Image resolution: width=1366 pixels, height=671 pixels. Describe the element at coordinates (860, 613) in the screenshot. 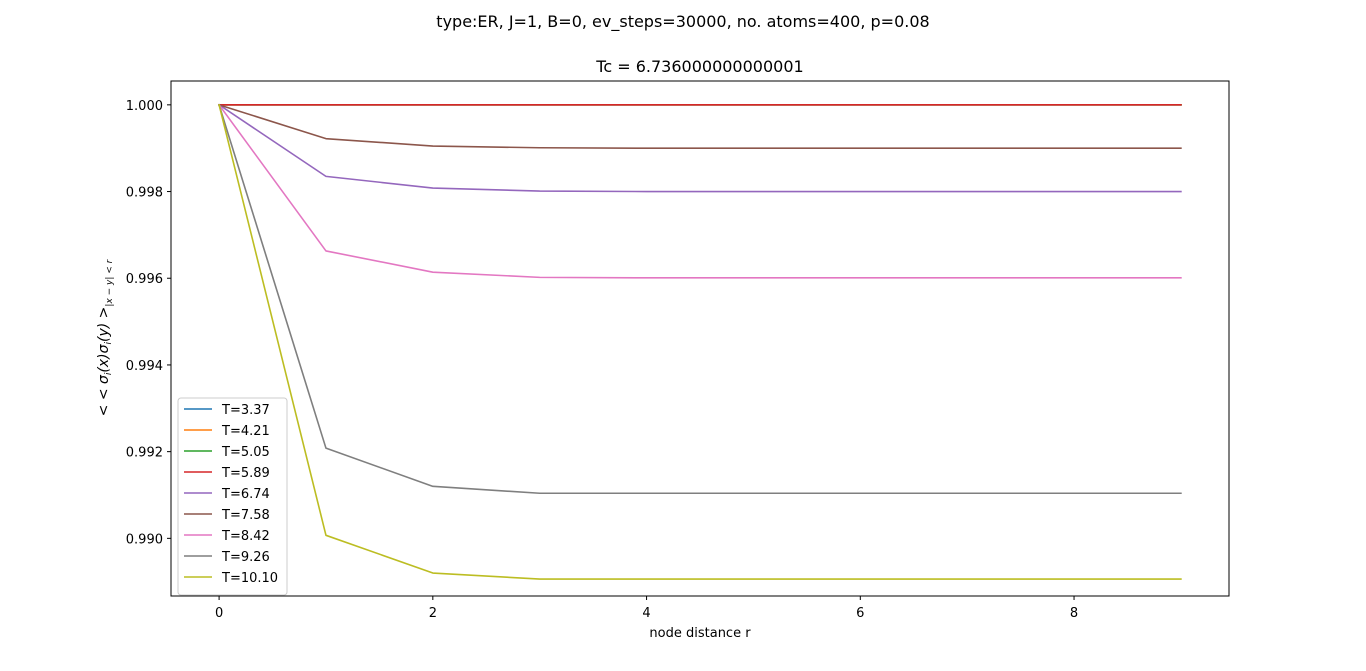

I see `x-tick-label: 6` at that location.